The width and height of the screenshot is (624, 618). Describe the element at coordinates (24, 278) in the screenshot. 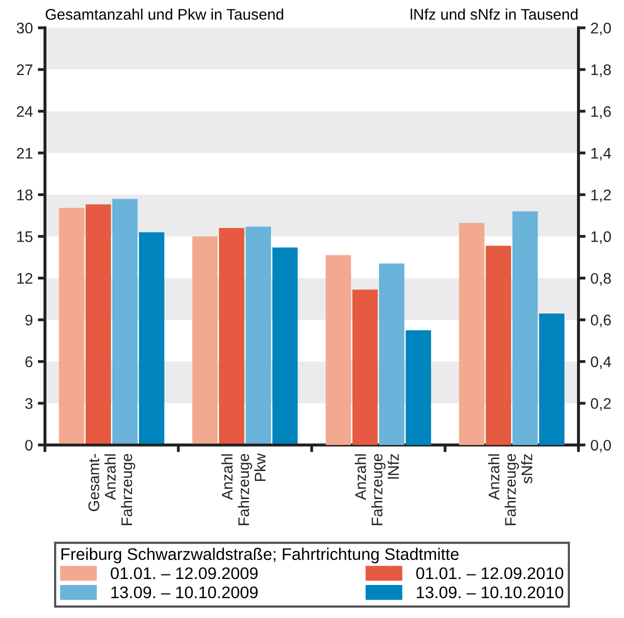

I see `y-tick-label: 12` at that location.